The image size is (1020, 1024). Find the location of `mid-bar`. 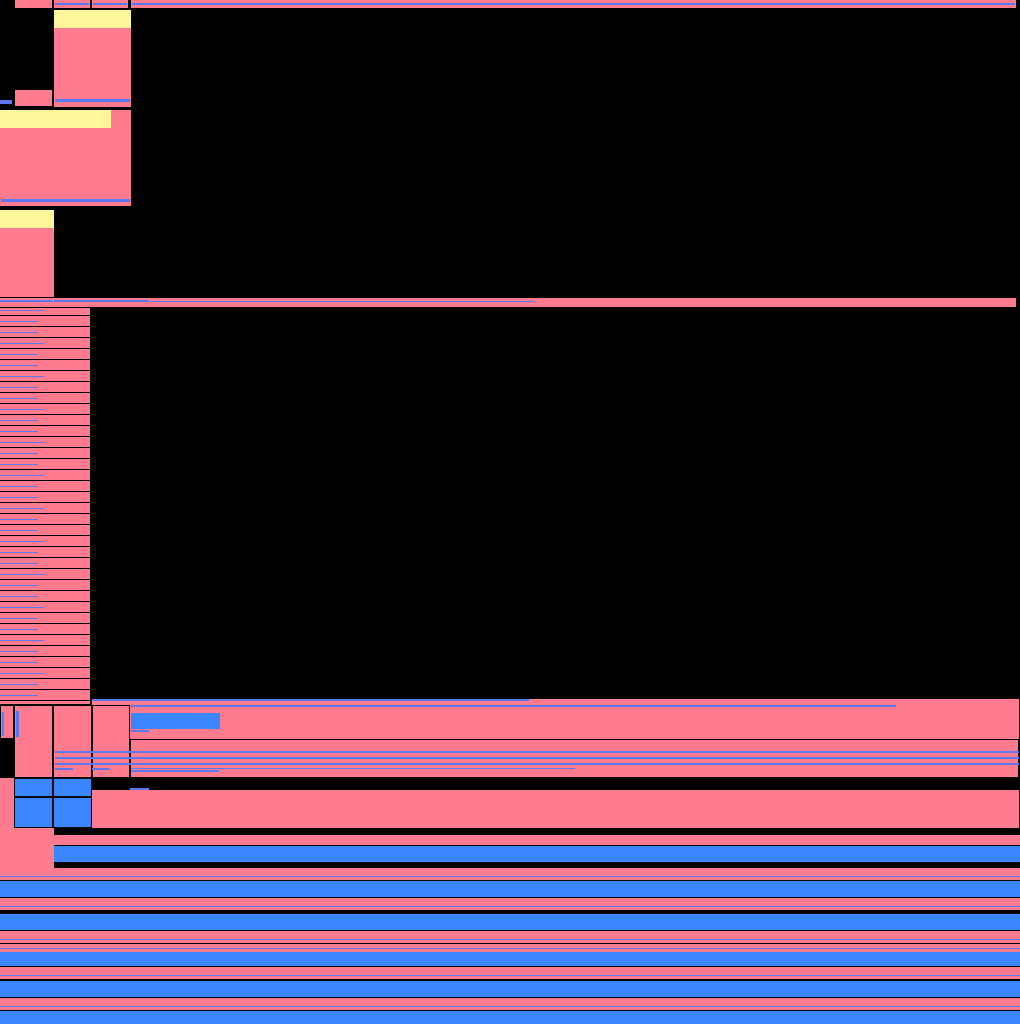

mid-bar is located at coordinates (508, 302).